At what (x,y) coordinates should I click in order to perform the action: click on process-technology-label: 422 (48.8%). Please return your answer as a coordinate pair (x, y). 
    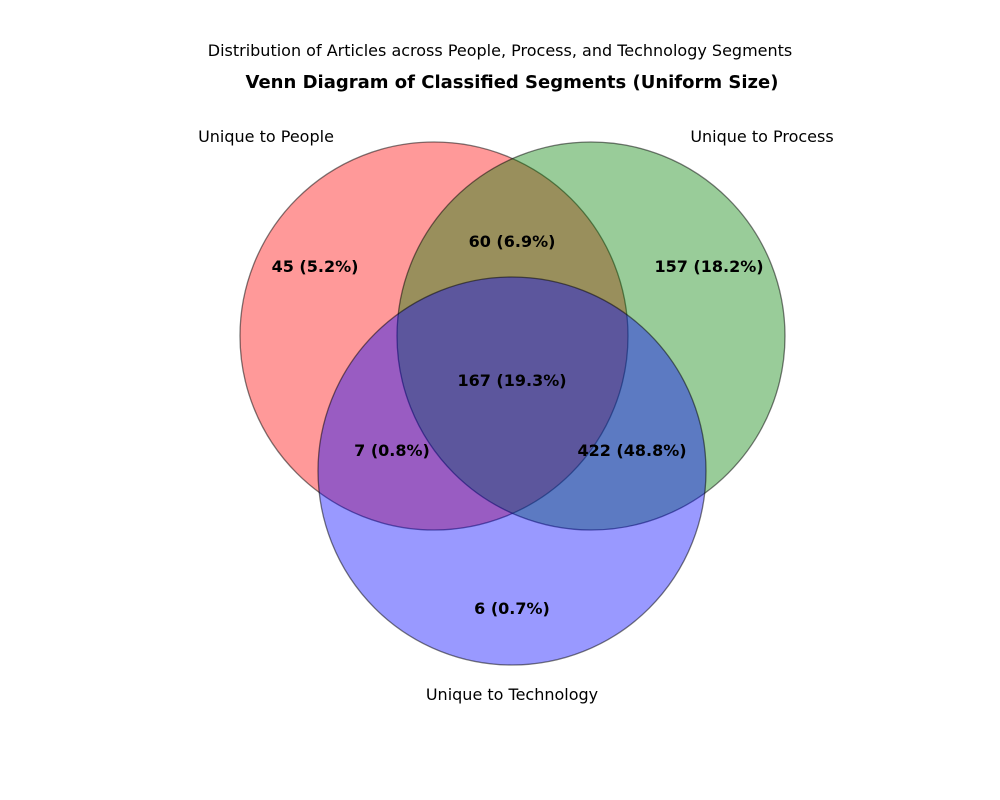
    Looking at the image, I should click on (631, 450).